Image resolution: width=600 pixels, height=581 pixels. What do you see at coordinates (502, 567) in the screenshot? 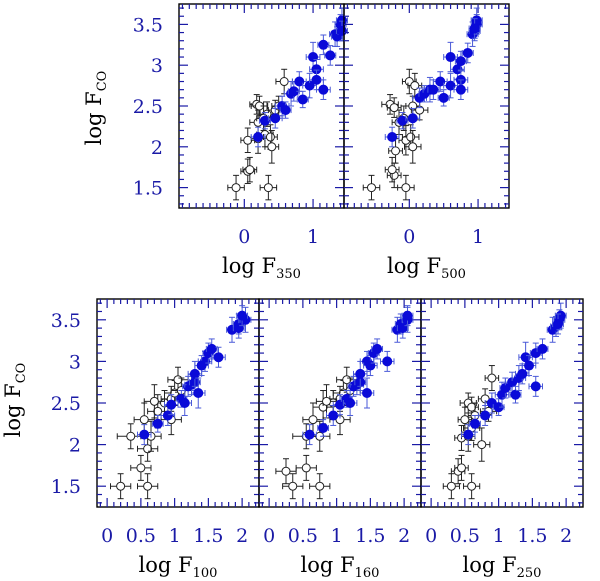
I see `x-axis-label-F250: log F250` at bounding box center [502, 567].